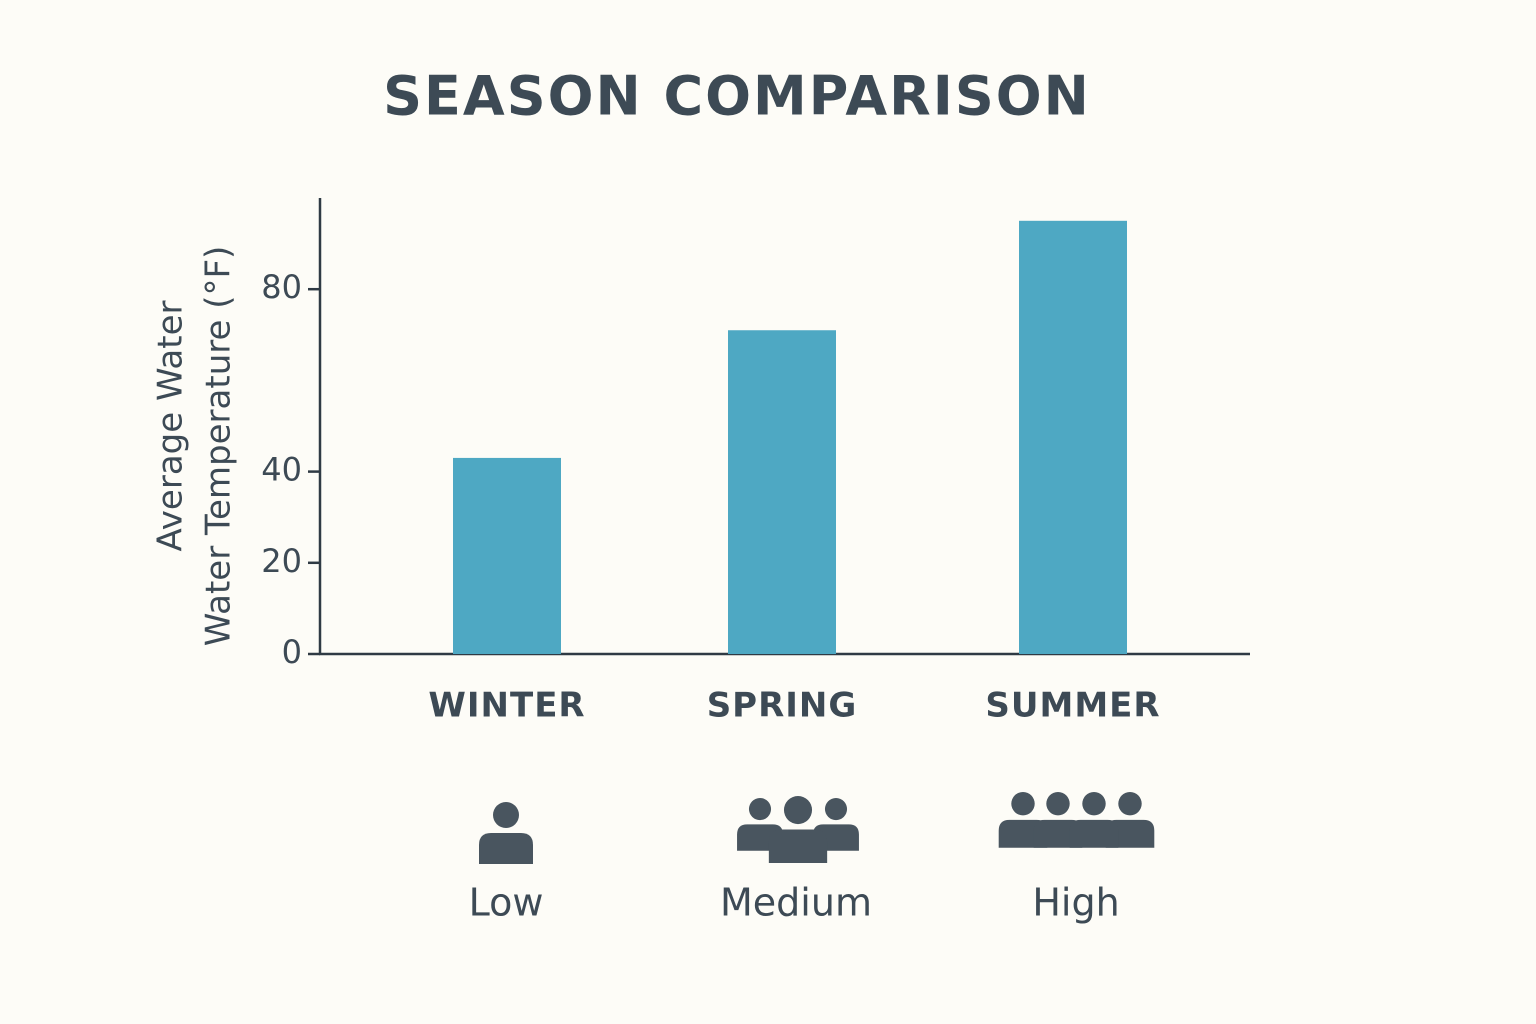 The image size is (1536, 1024). What do you see at coordinates (195, 446) in the screenshot?
I see `y-axis-label: Average Water Water Temperature (°F)` at bounding box center [195, 446].